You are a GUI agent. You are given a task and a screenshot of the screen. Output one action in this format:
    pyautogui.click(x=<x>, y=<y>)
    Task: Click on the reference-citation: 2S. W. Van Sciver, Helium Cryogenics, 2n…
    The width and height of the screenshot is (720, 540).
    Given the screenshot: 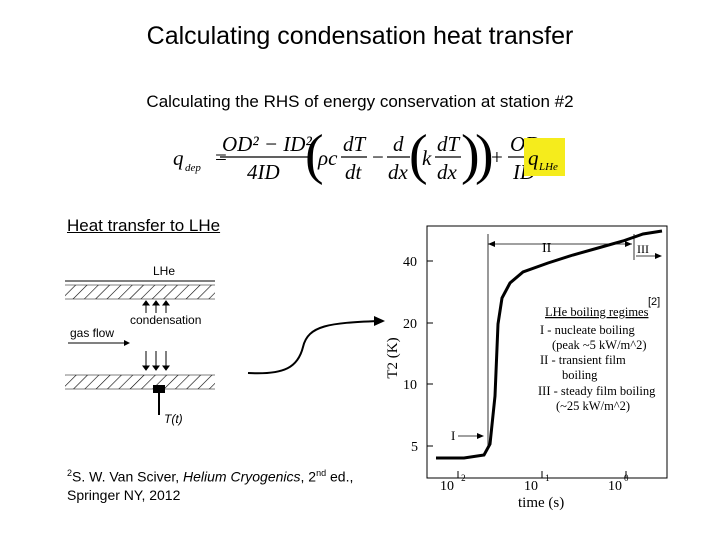 What is the action you would take?
    pyautogui.click(x=210, y=485)
    